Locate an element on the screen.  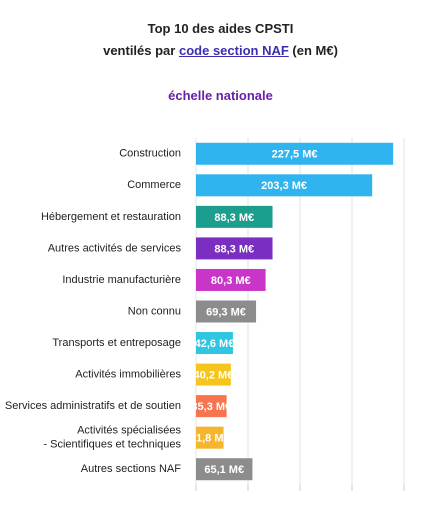
value-label: 31,8 M€ is located at coordinates (210, 439).